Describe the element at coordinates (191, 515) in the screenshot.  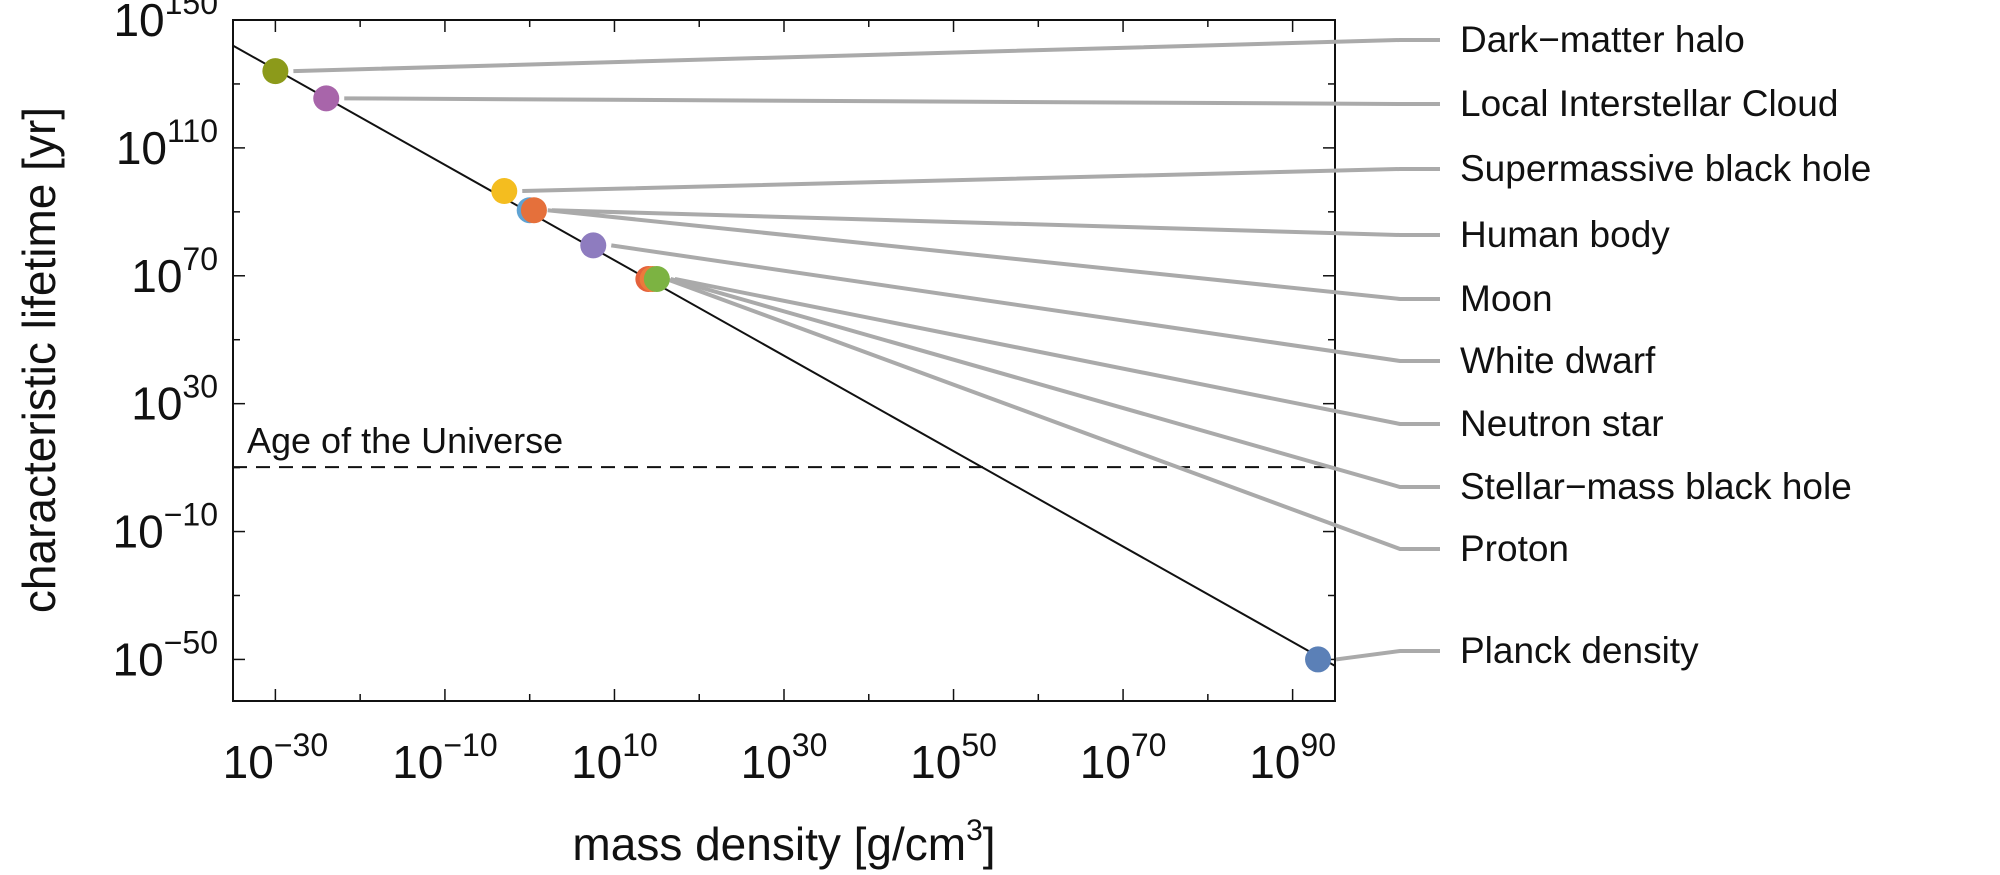
I see `y-tick-exp: −10` at that location.